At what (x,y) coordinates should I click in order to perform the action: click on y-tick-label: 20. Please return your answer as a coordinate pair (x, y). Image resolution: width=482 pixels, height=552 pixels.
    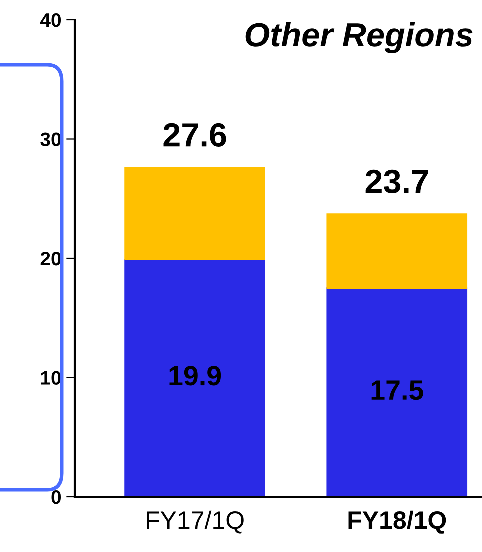
    Looking at the image, I should click on (51, 259).